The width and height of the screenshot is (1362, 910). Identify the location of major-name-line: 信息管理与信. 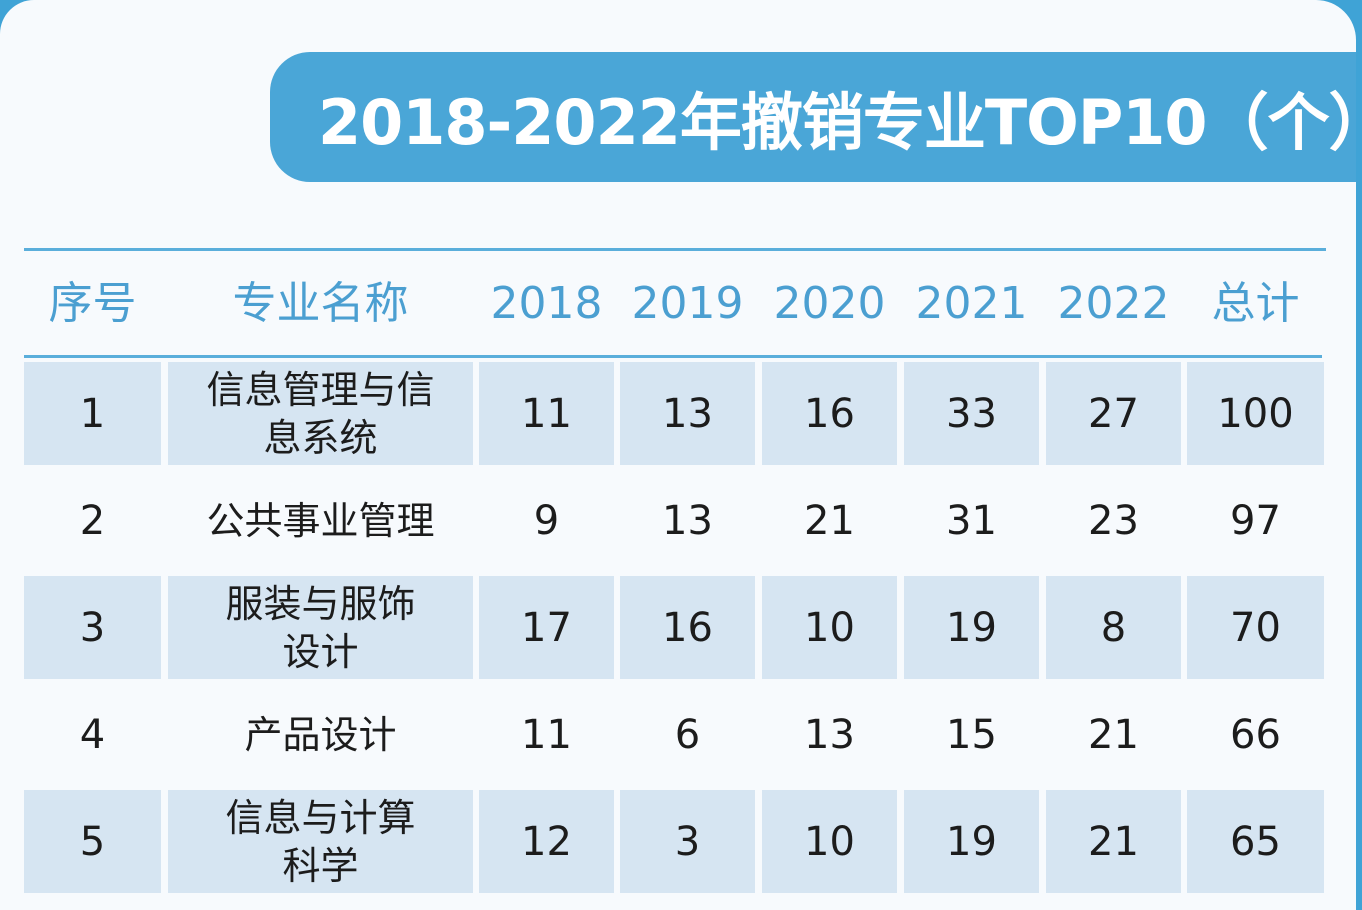
(320, 389).